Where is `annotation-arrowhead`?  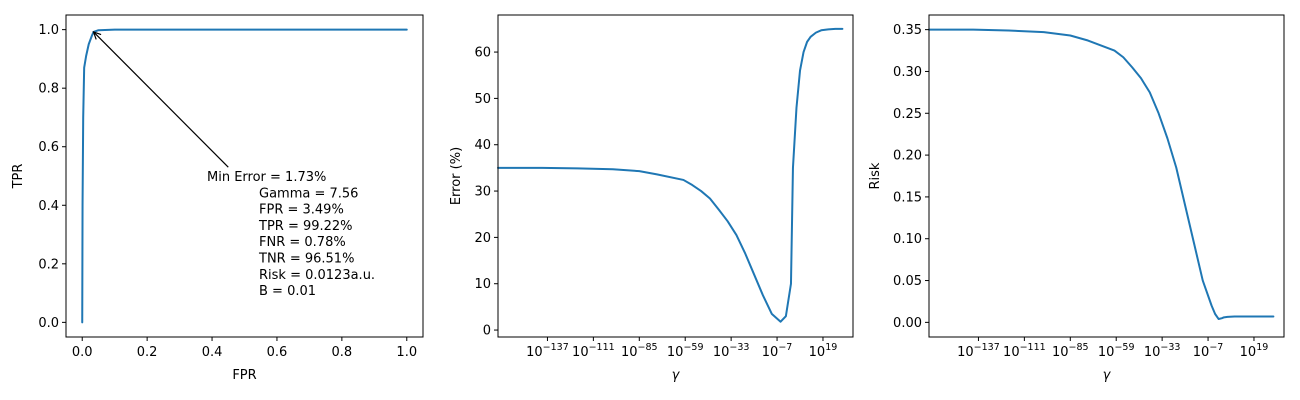
annotation-arrowhead is located at coordinates (97, 35).